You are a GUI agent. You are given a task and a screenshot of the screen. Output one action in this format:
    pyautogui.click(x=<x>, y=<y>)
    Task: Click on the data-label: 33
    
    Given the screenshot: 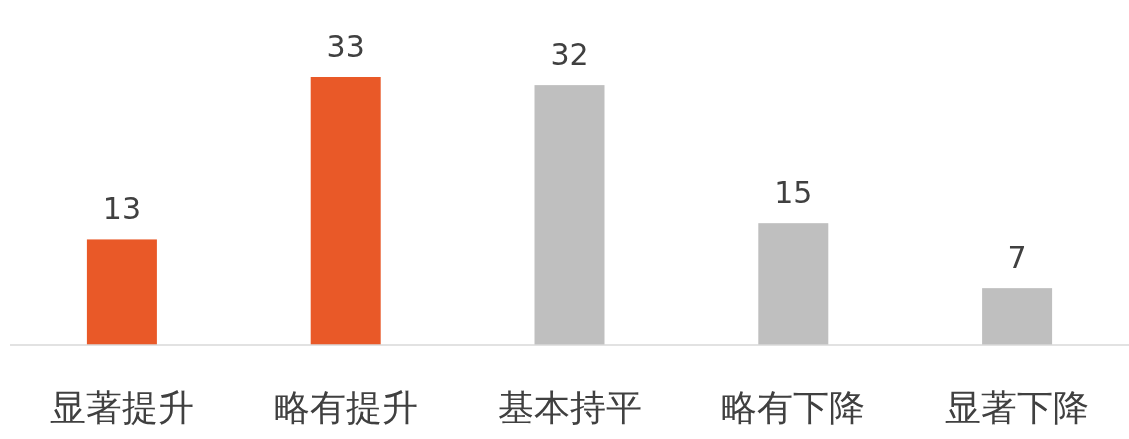 What is the action you would take?
    pyautogui.click(x=345, y=46)
    